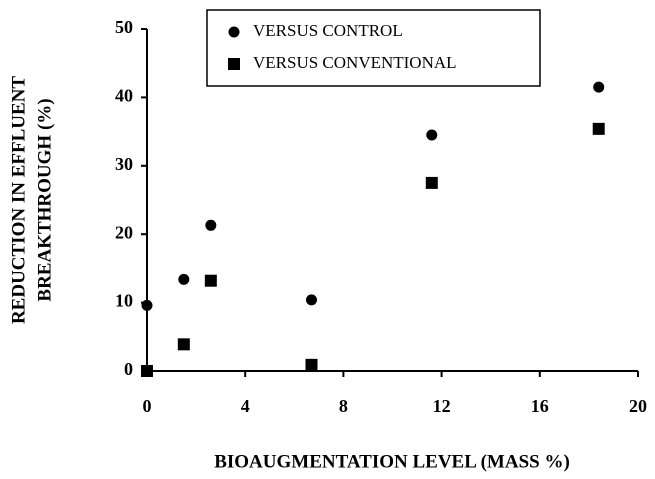  Describe the element at coordinates (328, 30) in the screenshot. I see `legend-label: VERSUS CONTROL` at that location.